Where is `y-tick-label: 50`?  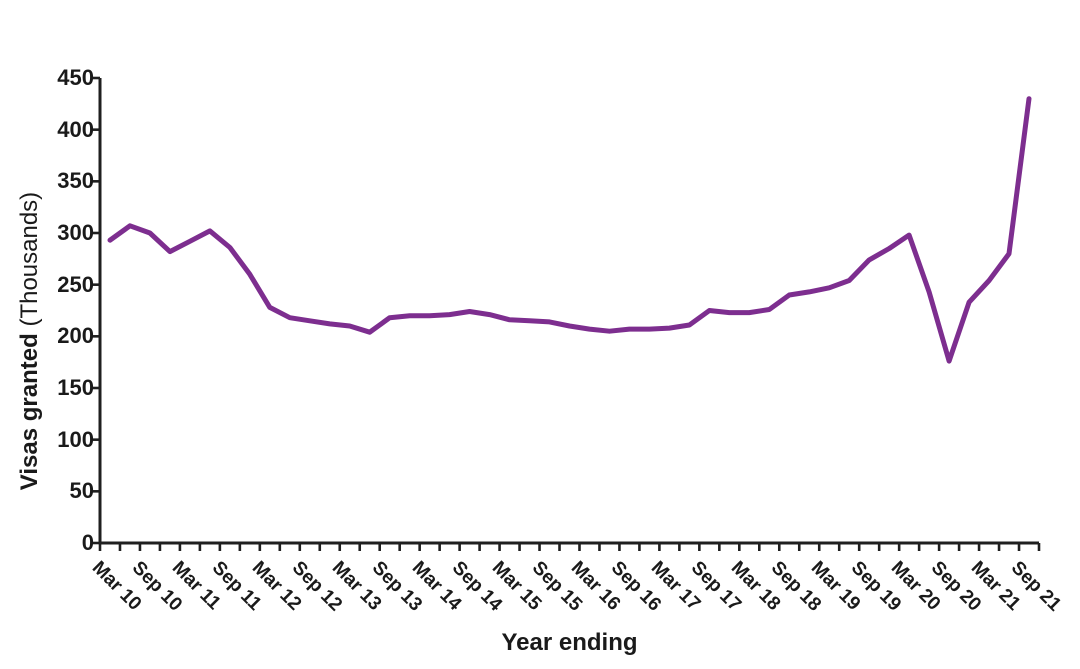
y-tick-label: 50 is located at coordinates (81, 491).